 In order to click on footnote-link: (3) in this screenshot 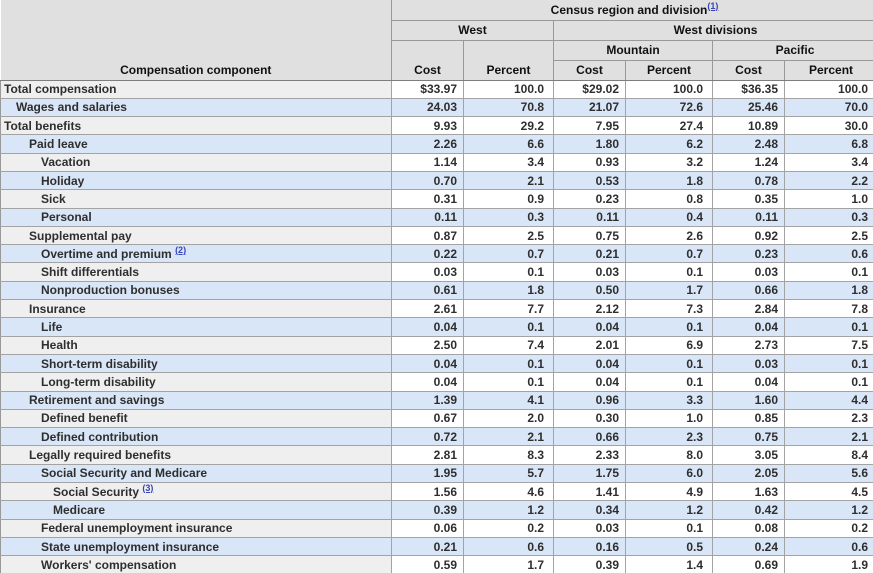, I will do `click(148, 487)`.